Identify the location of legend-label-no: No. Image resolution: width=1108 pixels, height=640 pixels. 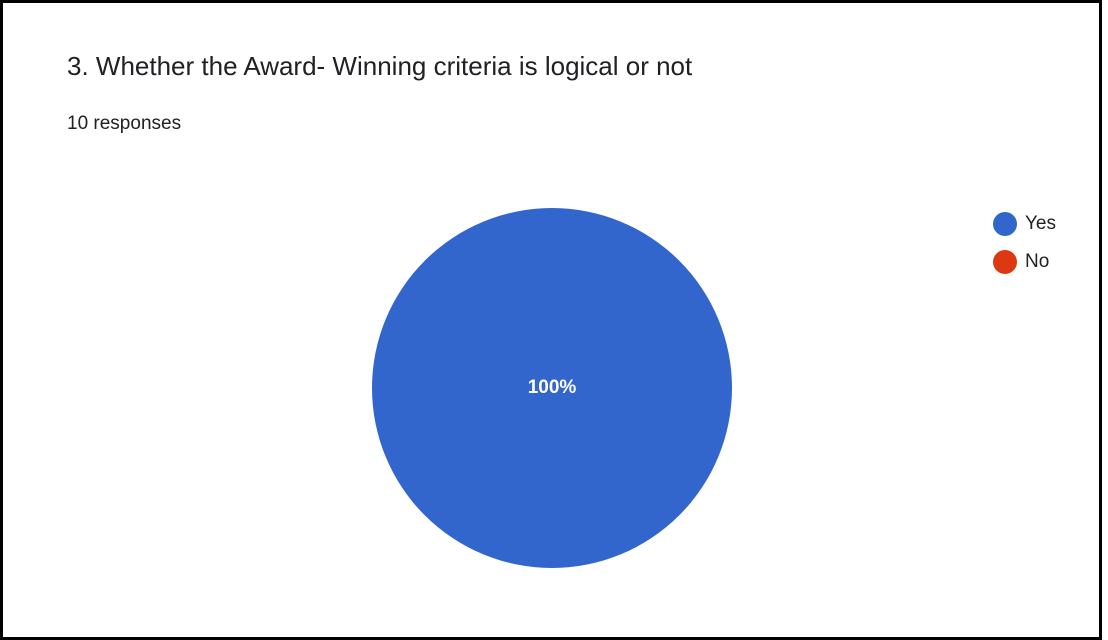
(1037, 261).